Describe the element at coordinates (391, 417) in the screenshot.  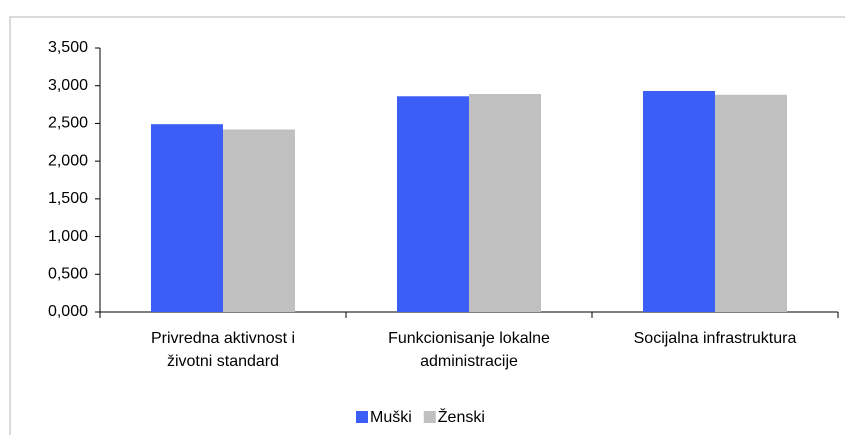
I see `legend-label: Muški` at that location.